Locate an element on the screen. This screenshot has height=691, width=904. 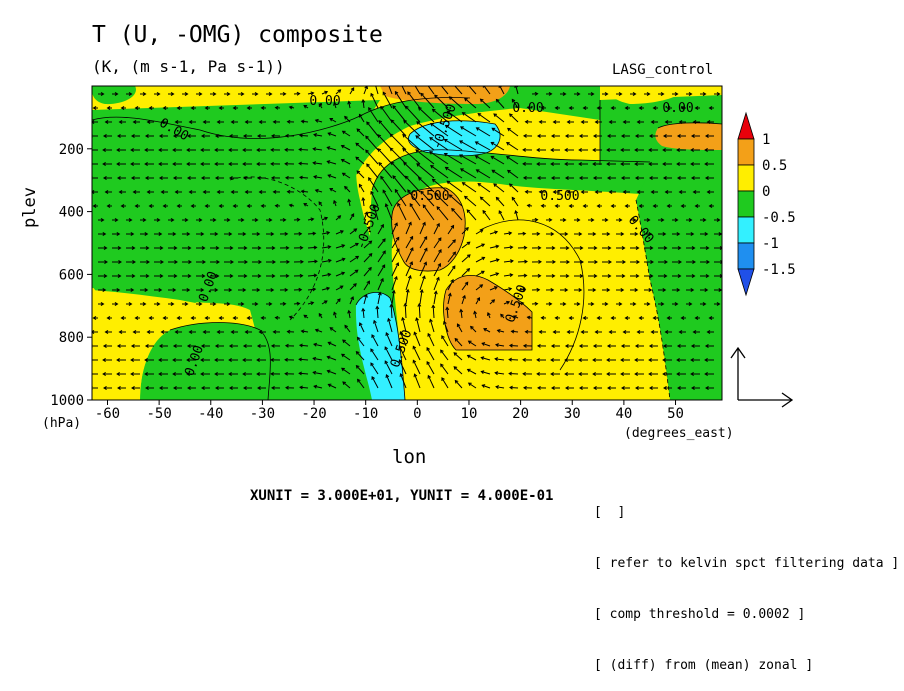
colorbar-label: 1 is located at coordinates (766, 140).